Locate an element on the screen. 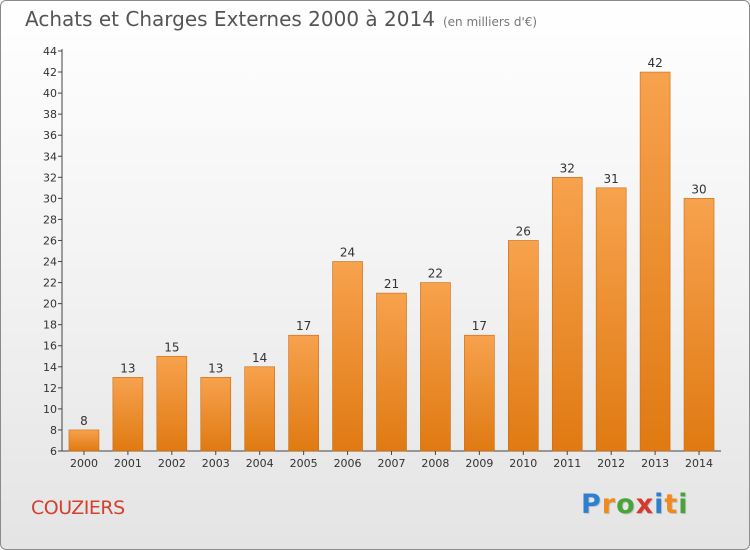 The height and width of the screenshot is (550, 750). data-label: 22 is located at coordinates (435, 274).